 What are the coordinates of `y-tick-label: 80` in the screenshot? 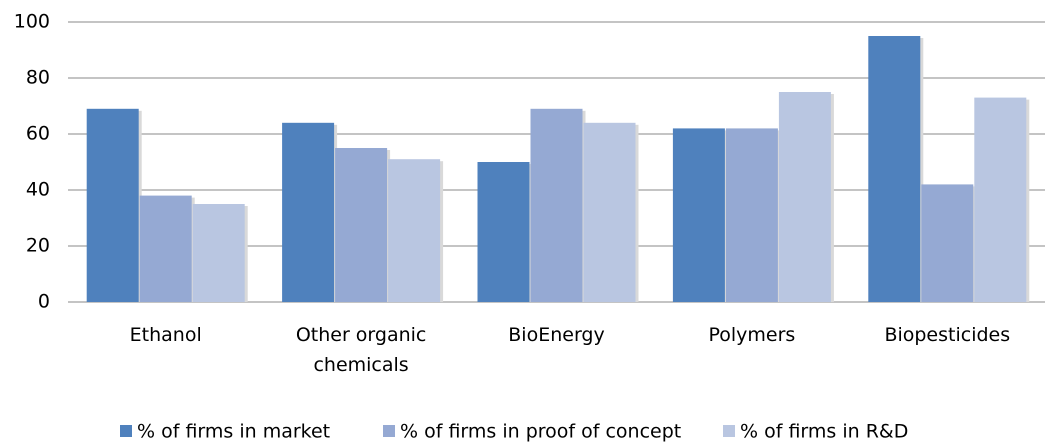 It's located at (38, 78).